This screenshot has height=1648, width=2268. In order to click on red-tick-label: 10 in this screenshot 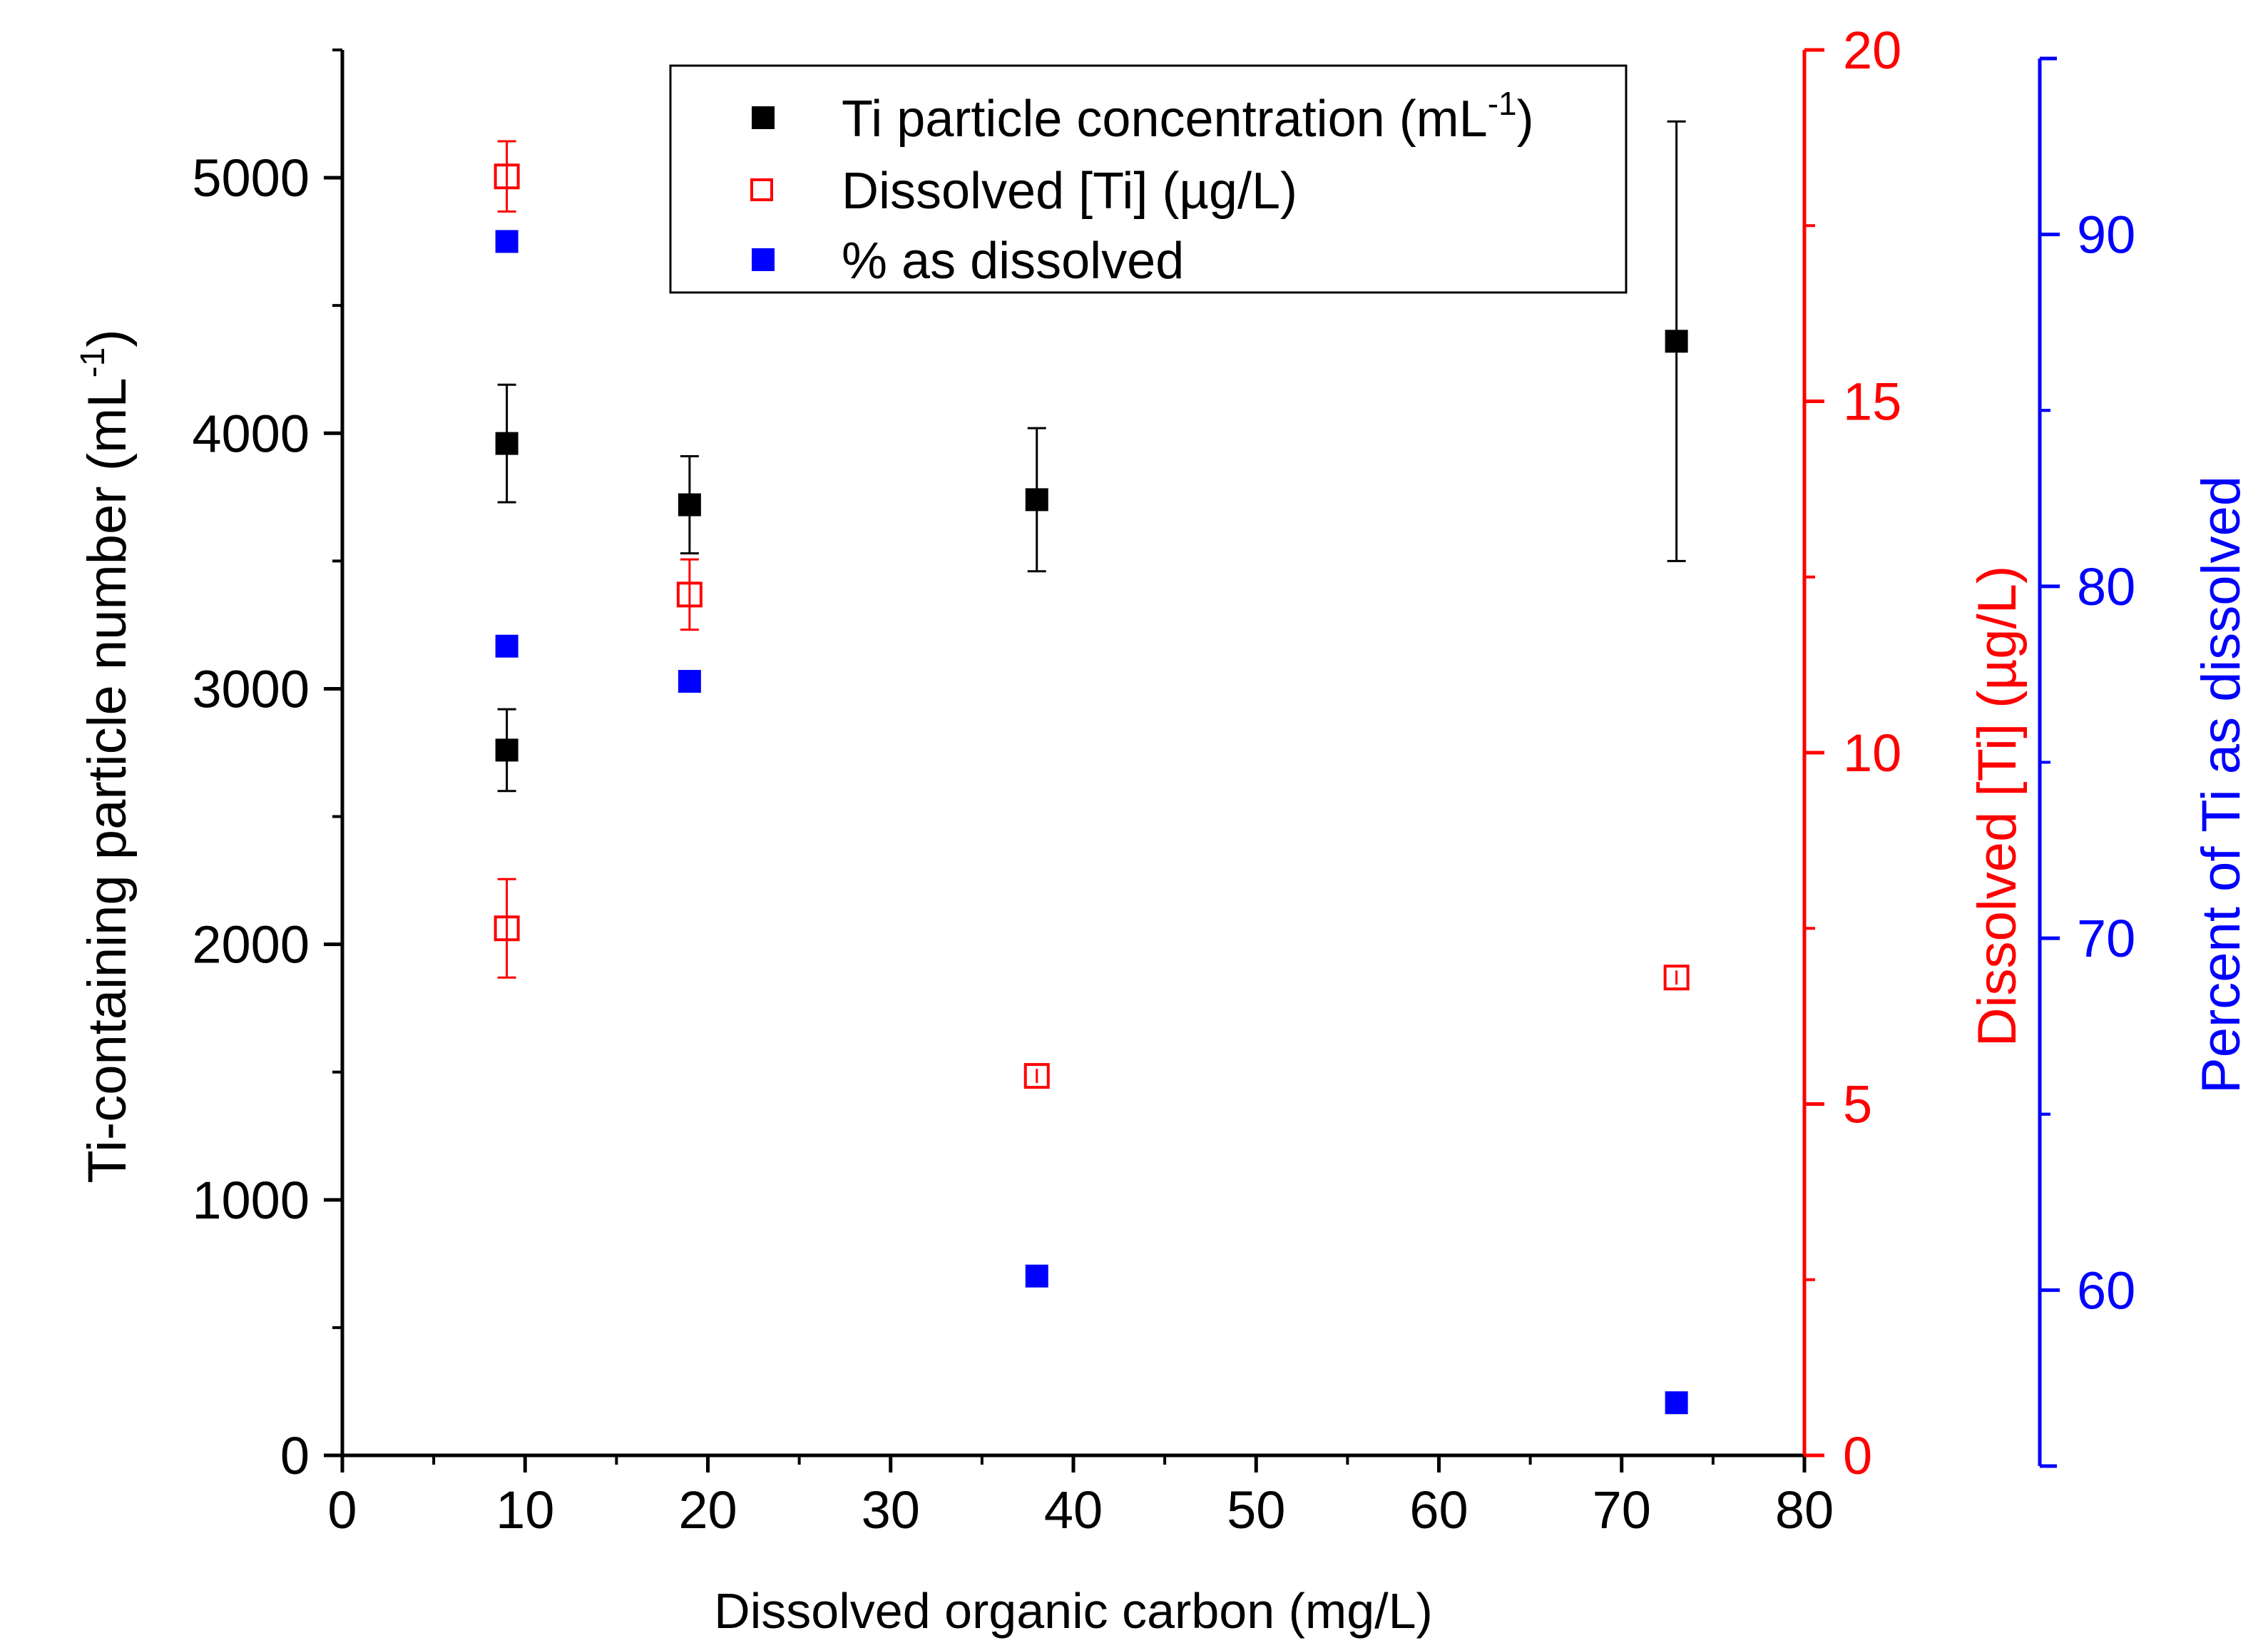, I will do `click(1872, 753)`.